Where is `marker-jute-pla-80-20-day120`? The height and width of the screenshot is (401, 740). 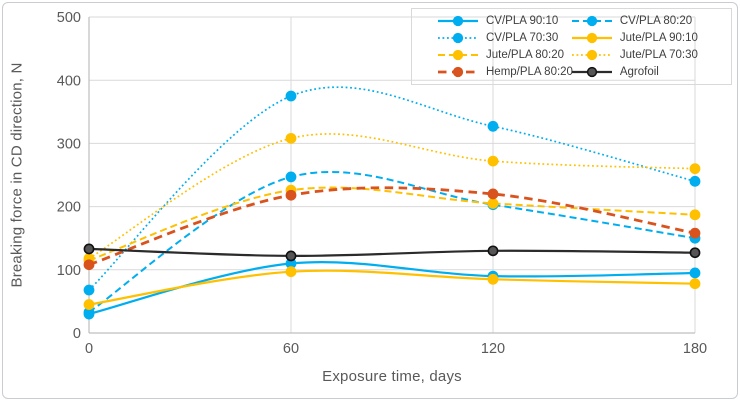 marker-jute-pla-80-20-day120 is located at coordinates (493, 203).